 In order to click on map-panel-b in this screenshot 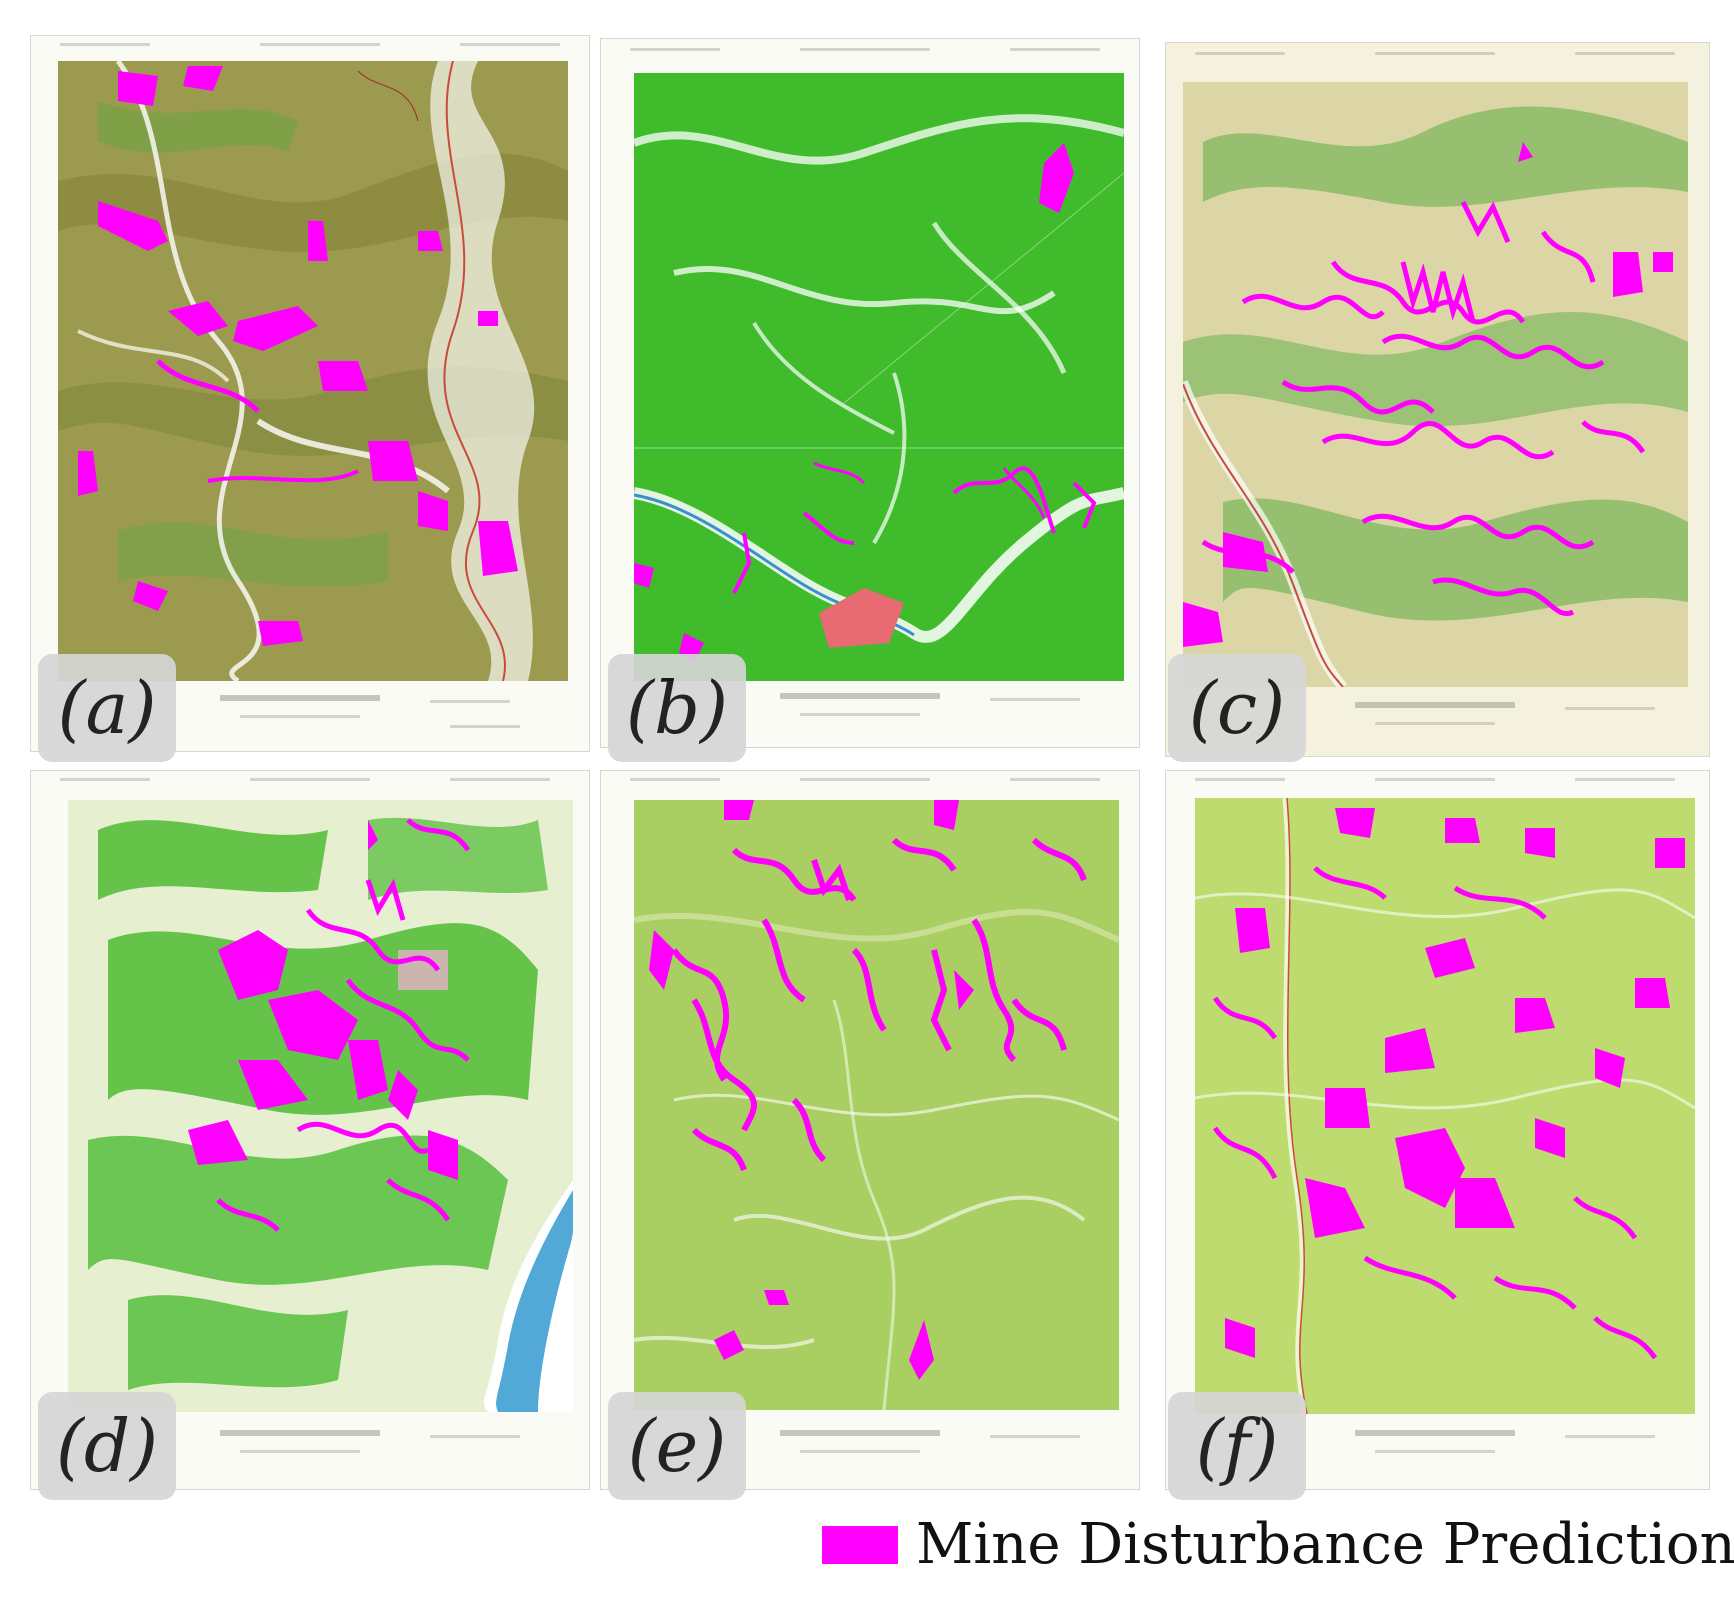, I will do `click(870, 393)`.